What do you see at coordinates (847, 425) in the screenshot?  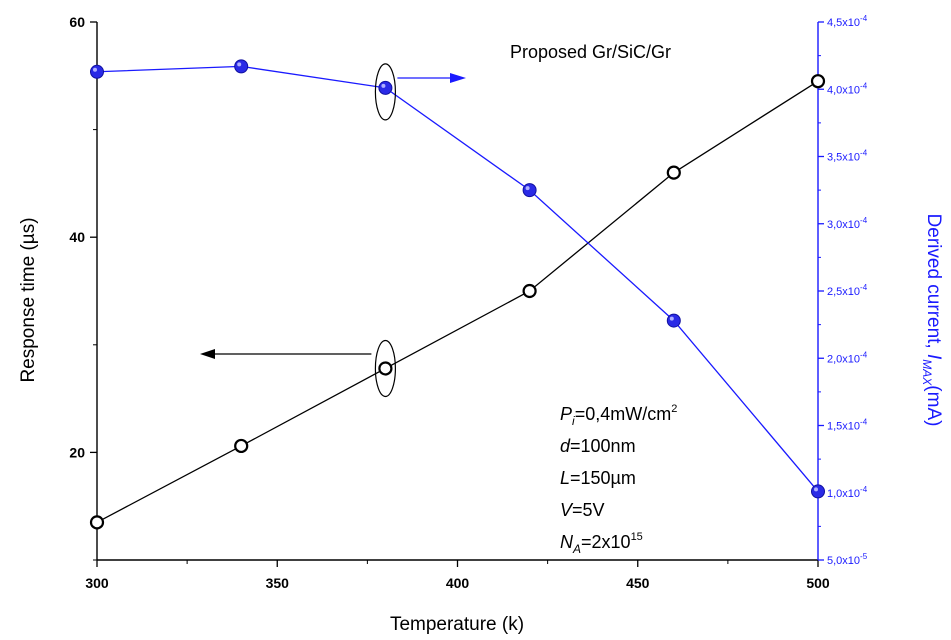 I see `y-right-tick-label: 1,5x10⁻⁴` at bounding box center [847, 425].